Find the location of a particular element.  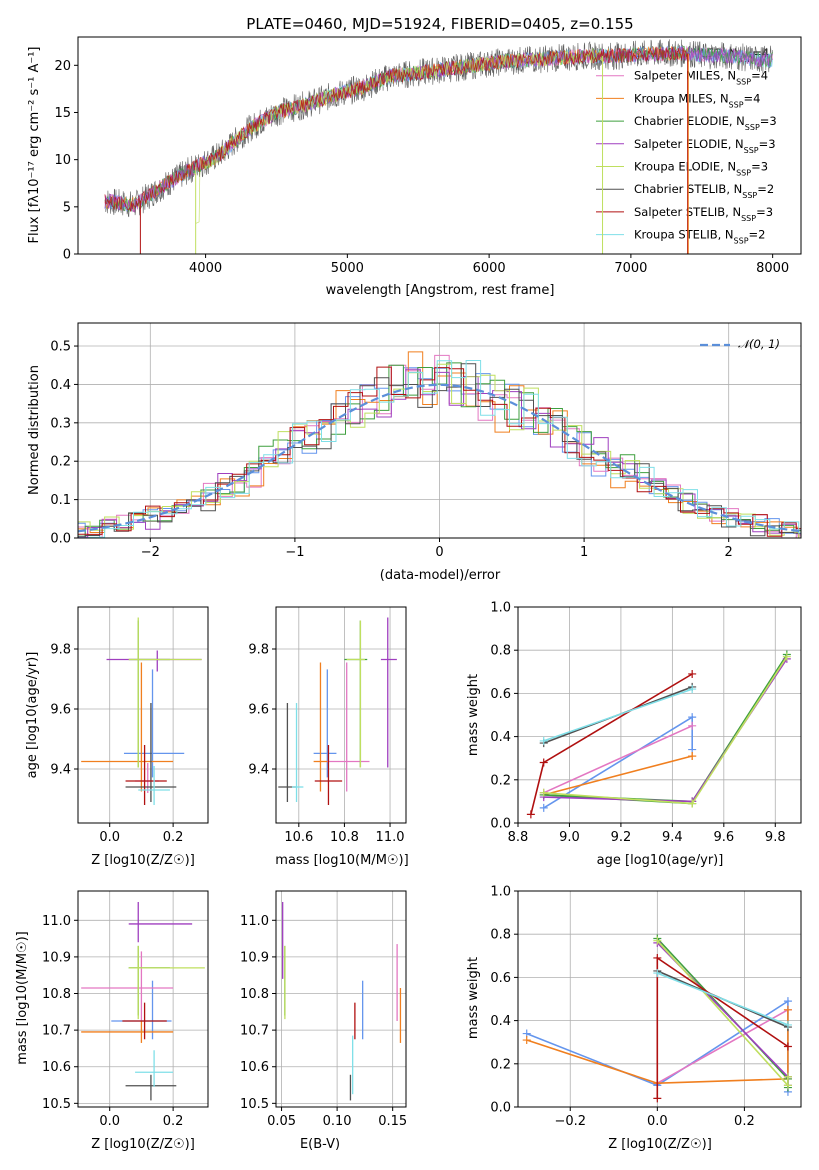

y-tick-label: 15 is located at coordinates (62, 113).